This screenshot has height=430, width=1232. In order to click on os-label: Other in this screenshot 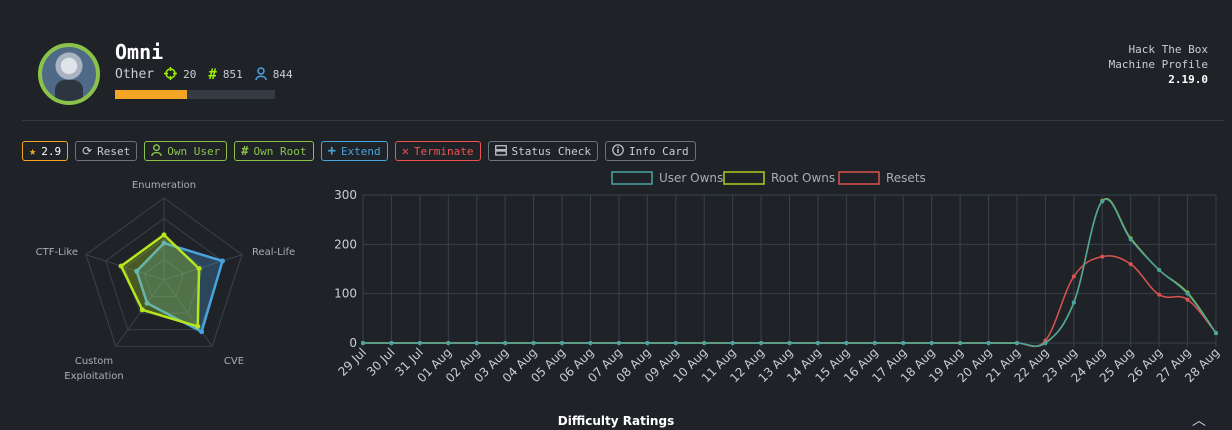, I will do `click(135, 74)`.